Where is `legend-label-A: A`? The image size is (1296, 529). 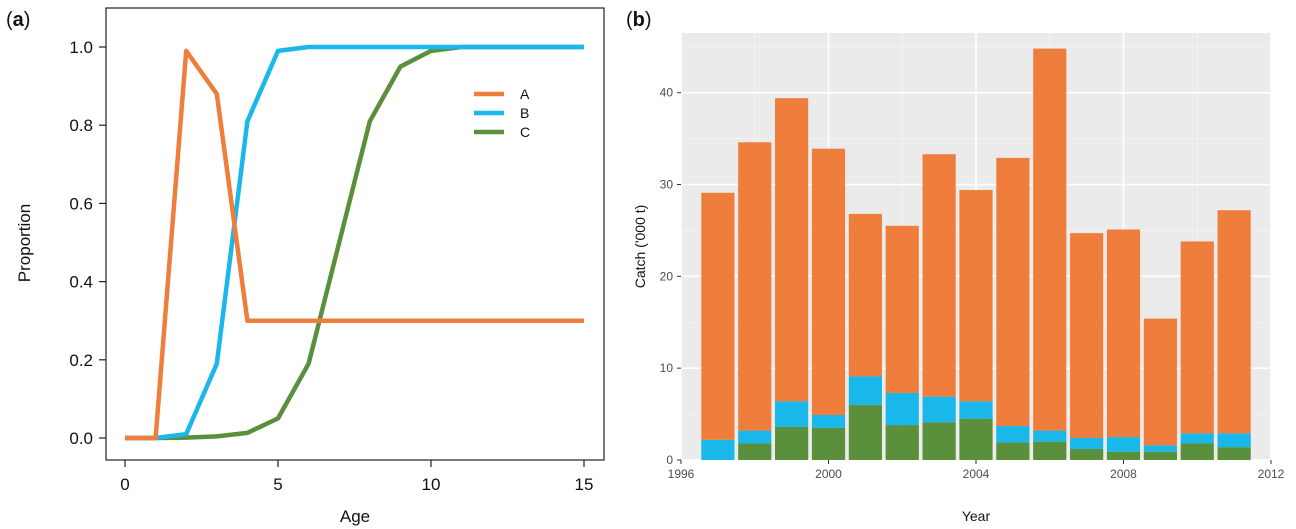 legend-label-A: A is located at coordinates (525, 94).